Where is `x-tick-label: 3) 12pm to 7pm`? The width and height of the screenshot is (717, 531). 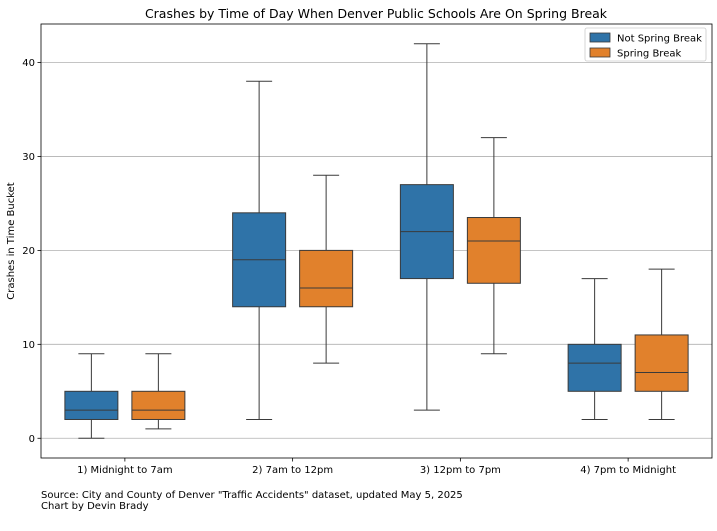 x-tick-label: 3) 12pm to 7pm is located at coordinates (460, 470).